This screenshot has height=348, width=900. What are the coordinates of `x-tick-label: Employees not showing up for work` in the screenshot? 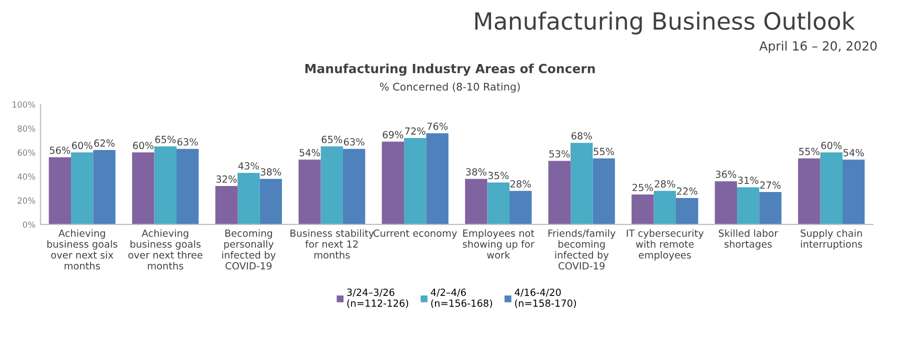 It's located at (498, 244).